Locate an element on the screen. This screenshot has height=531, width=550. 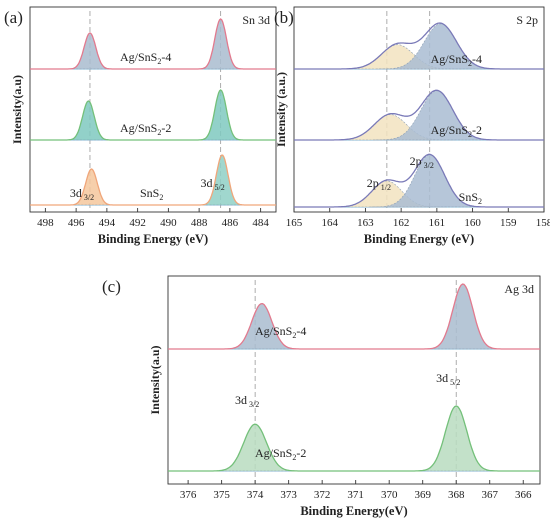
element-label: Ag 3d is located at coordinates (519, 289).